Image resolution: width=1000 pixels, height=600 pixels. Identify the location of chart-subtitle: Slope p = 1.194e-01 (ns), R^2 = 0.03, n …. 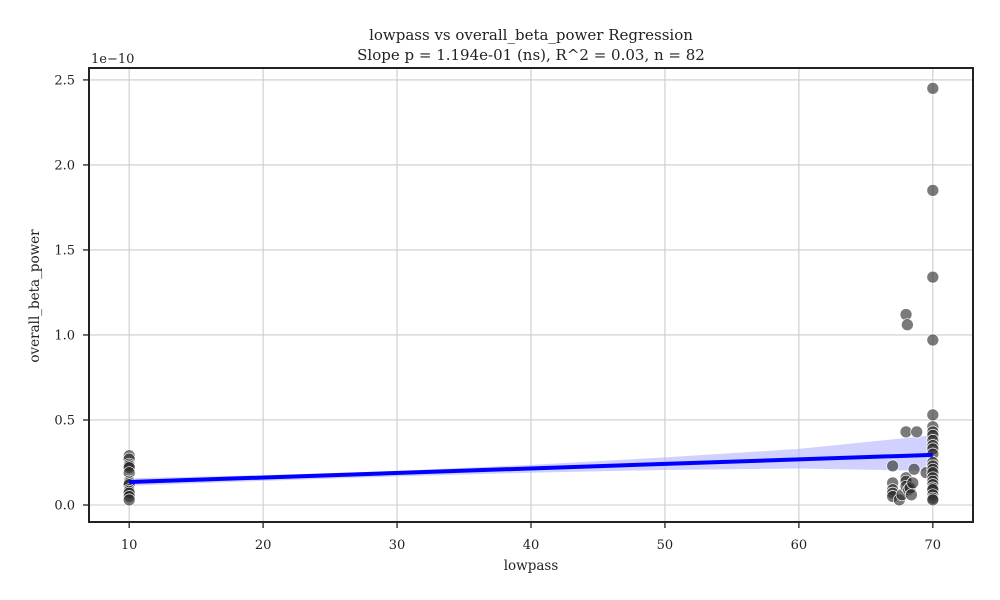
(531, 55).